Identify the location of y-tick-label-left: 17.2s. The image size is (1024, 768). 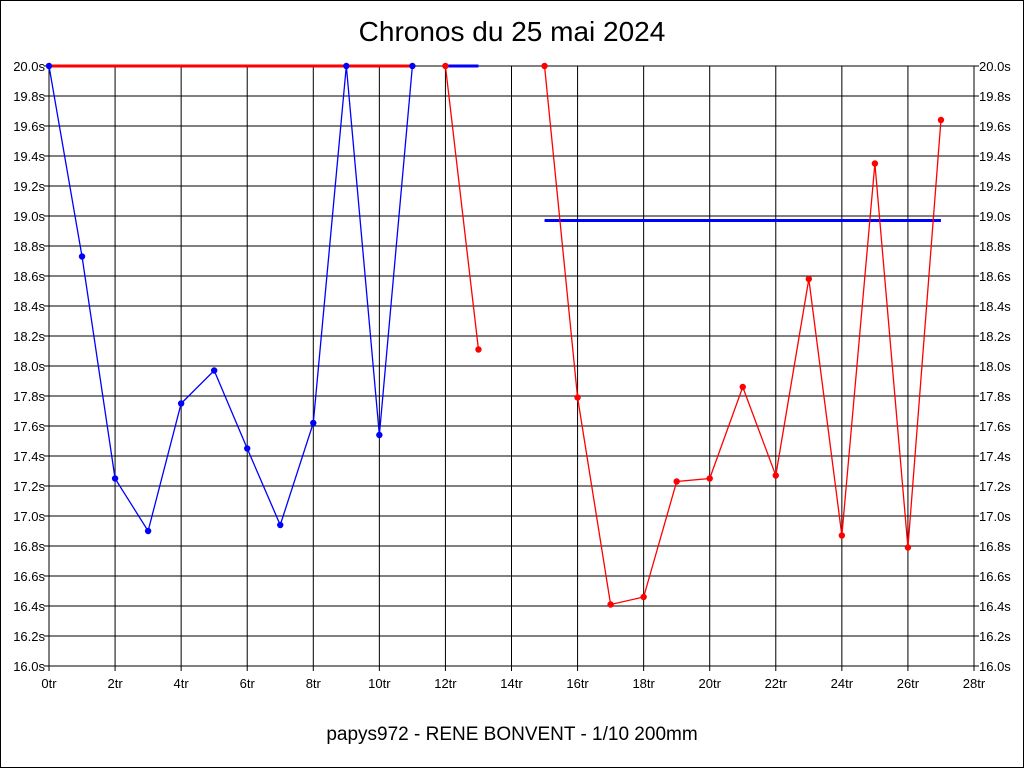
(29, 486).